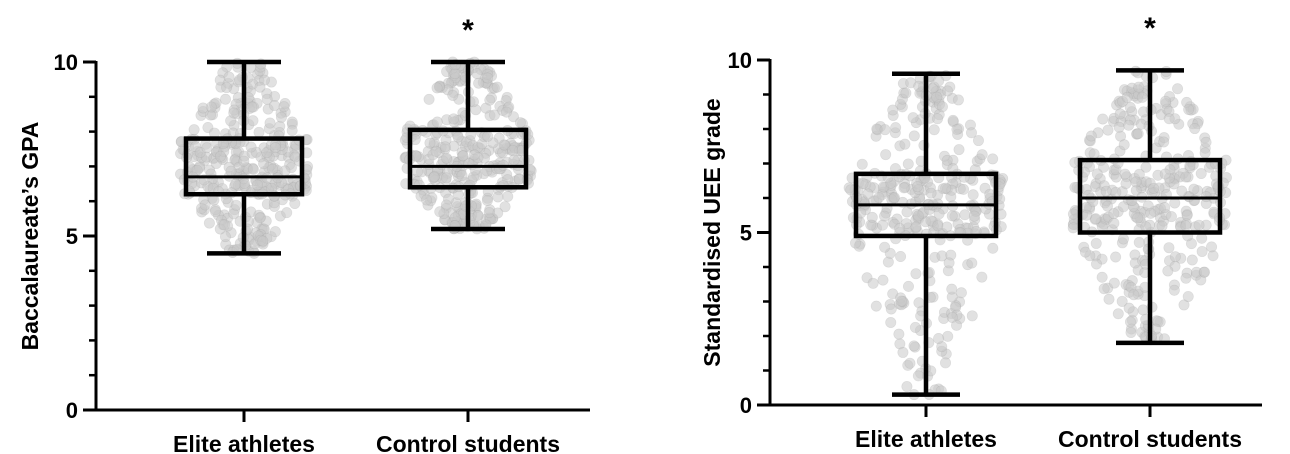  What do you see at coordinates (1150, 196) in the screenshot?
I see `iqr-box` at bounding box center [1150, 196].